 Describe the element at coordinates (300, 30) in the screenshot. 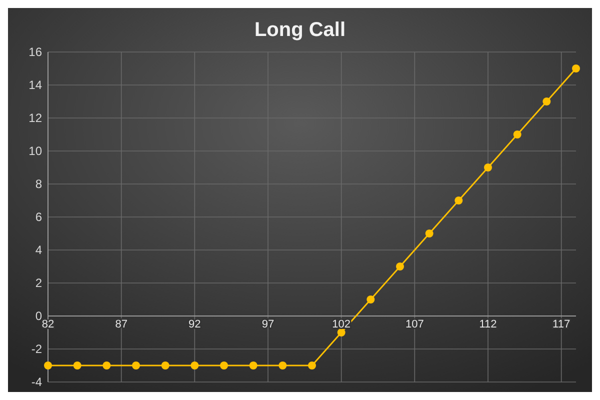

I see `chart-title: Long Call` at that location.